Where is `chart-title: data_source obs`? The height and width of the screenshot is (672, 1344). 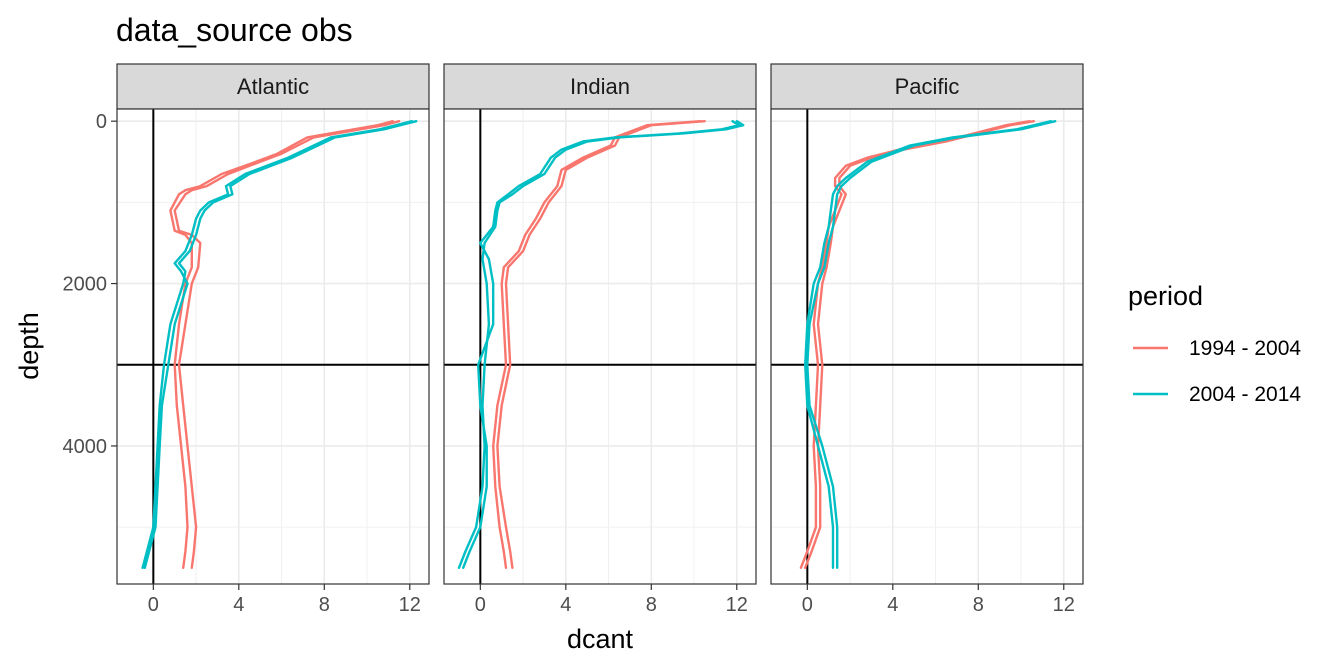
chart-title: data_source obs is located at coordinates (234, 30).